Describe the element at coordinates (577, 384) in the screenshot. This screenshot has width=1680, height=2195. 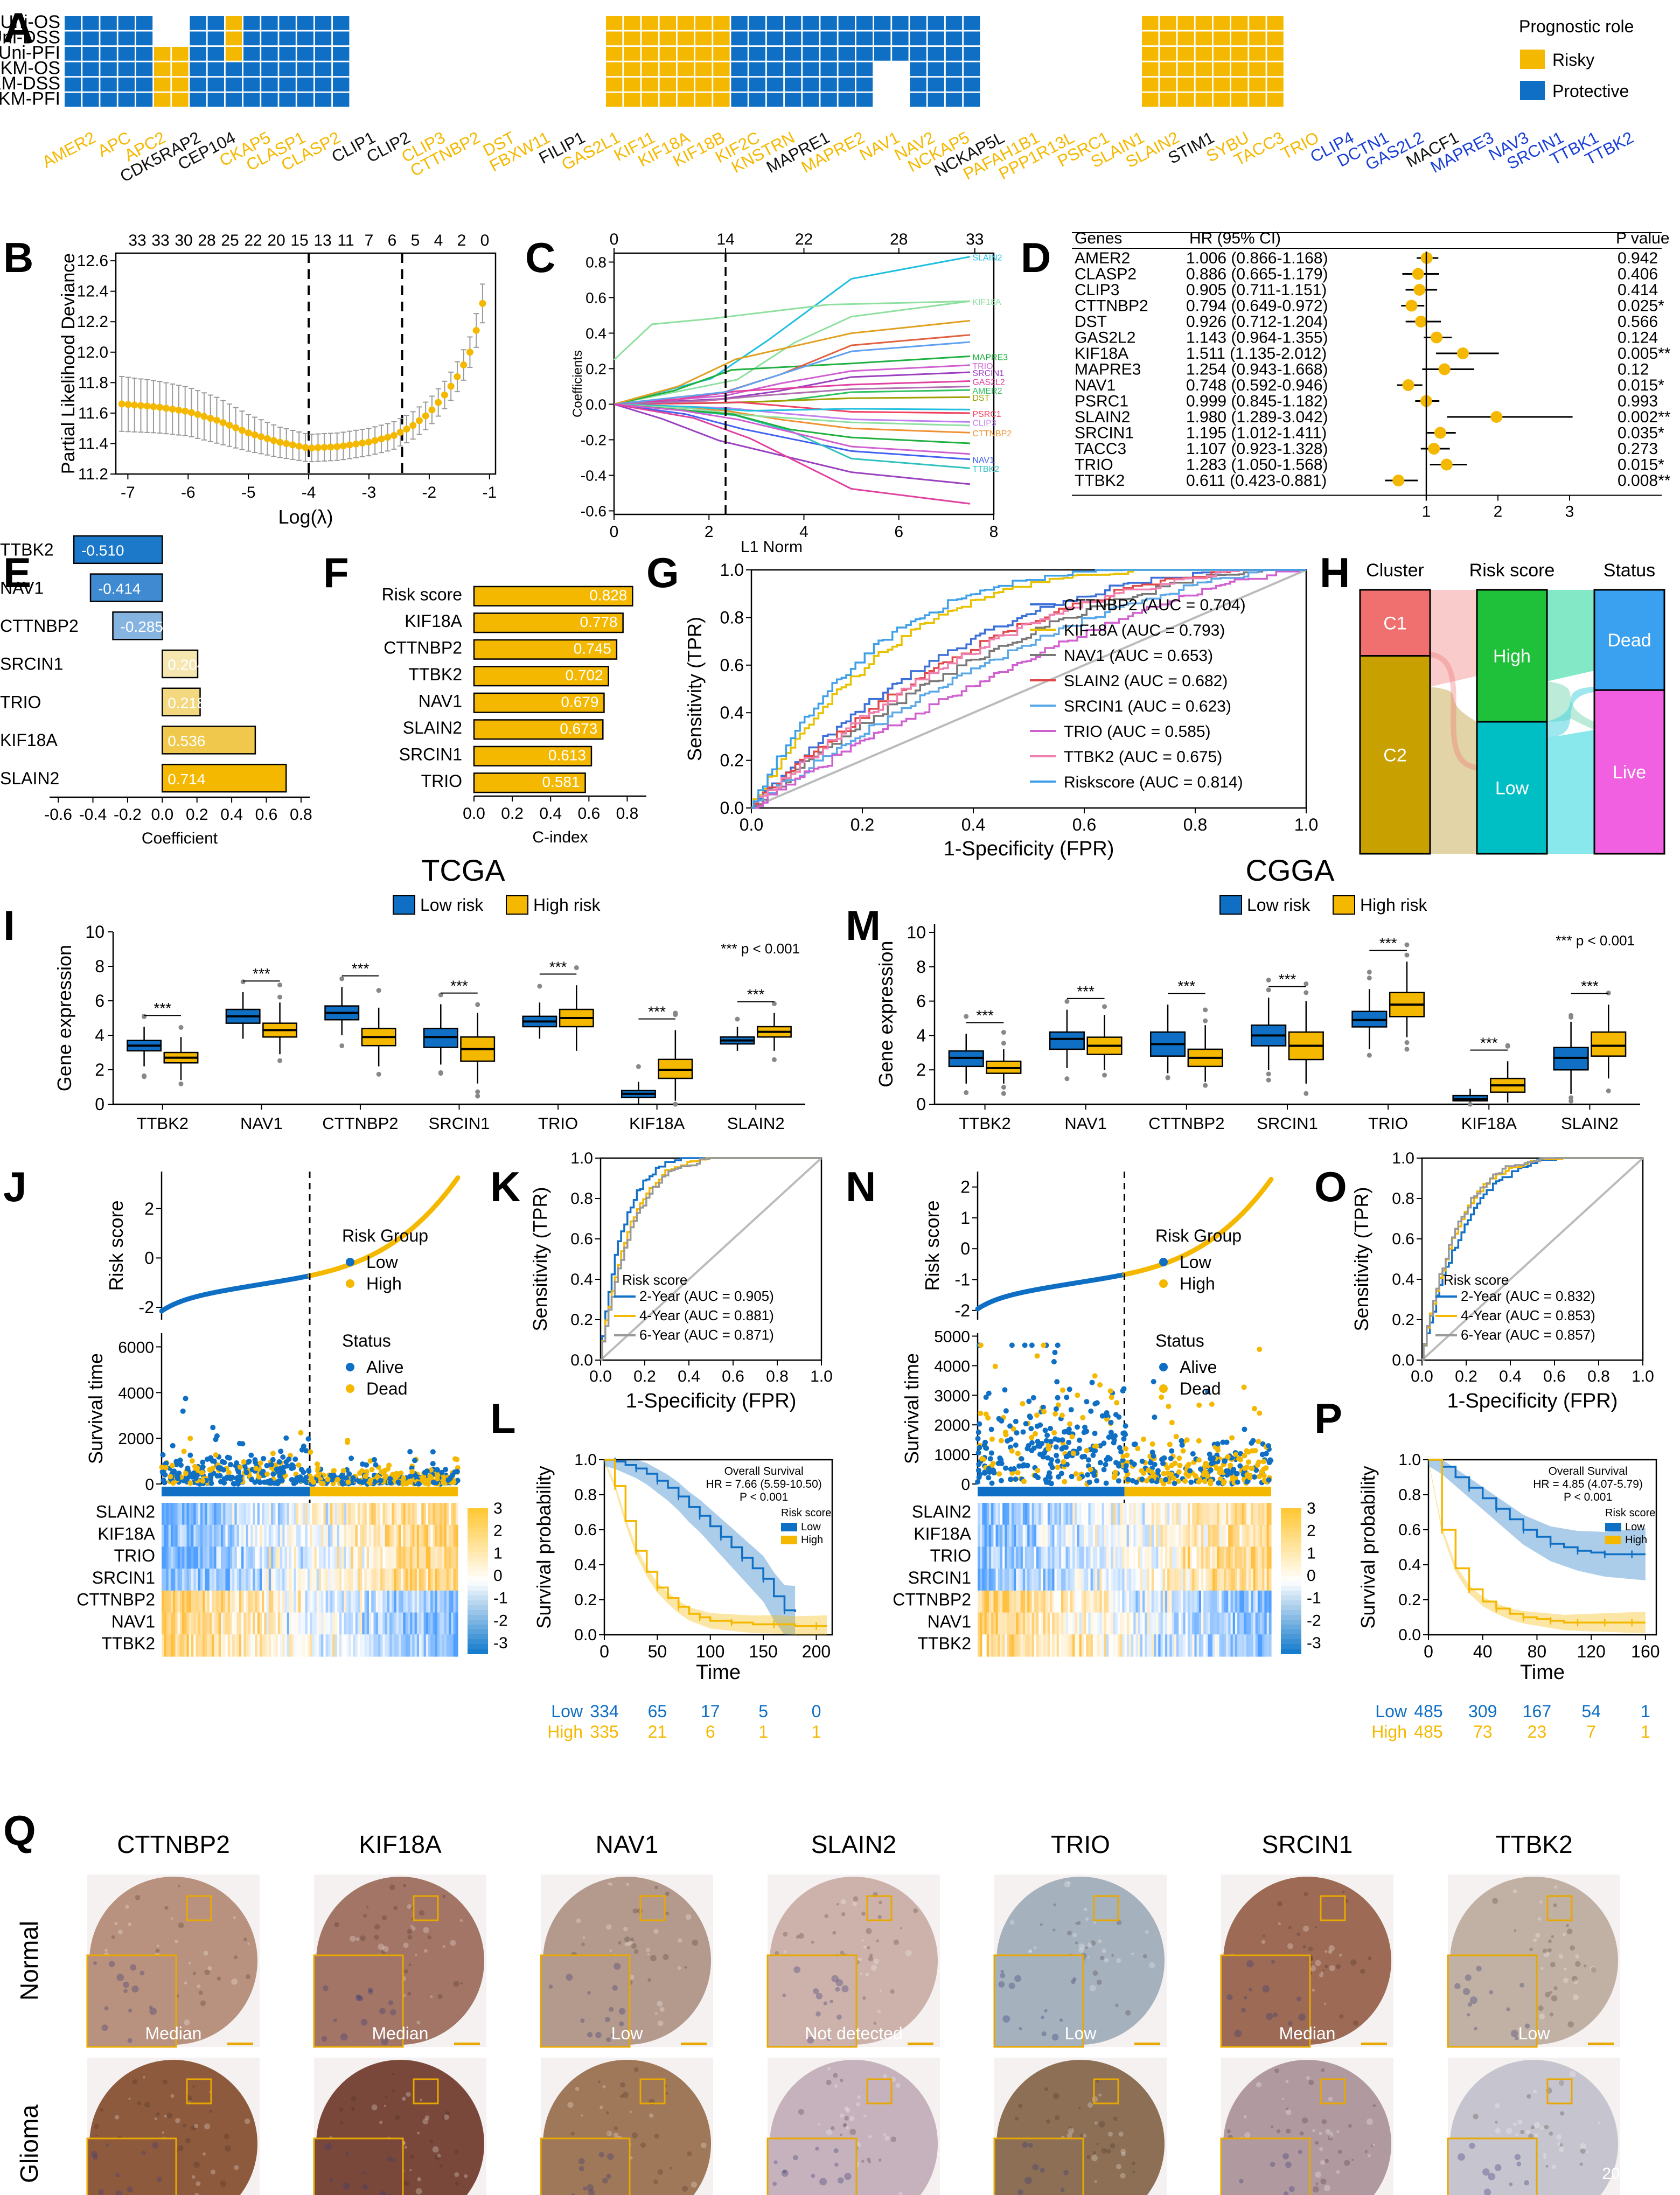
I see `y-axis-title: Coefficients` at that location.